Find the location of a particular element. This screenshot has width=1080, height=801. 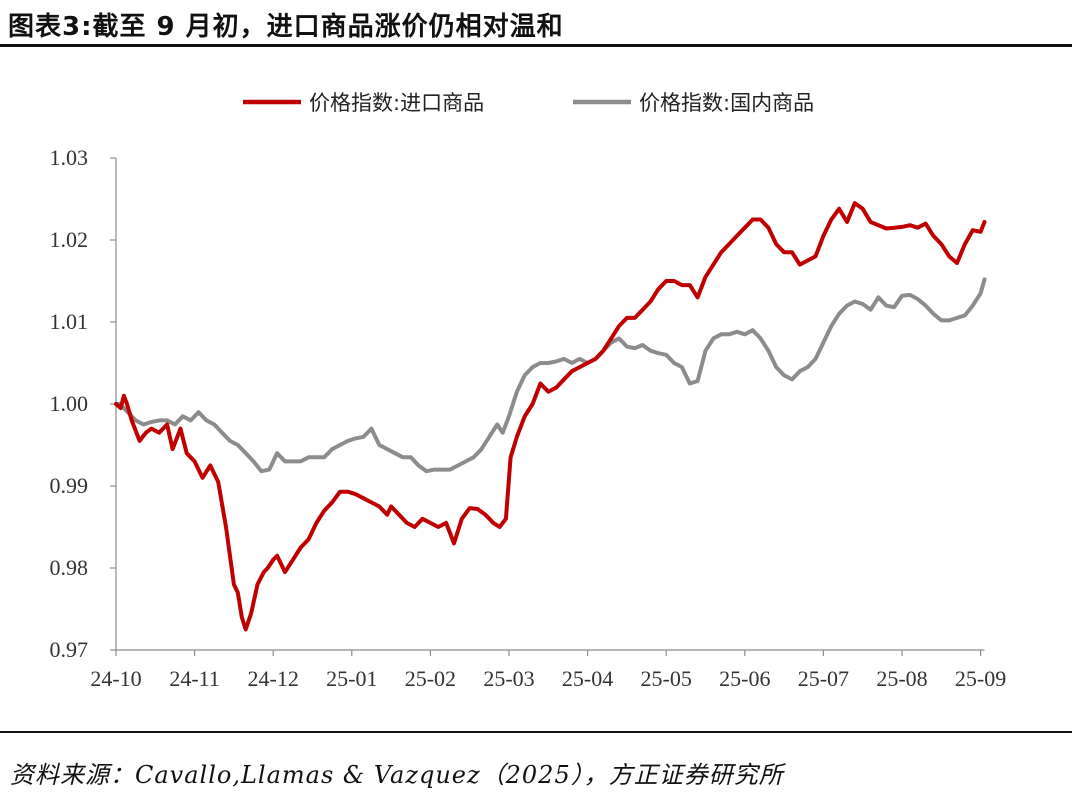

x-tick-label: 25-02 is located at coordinates (430, 678).